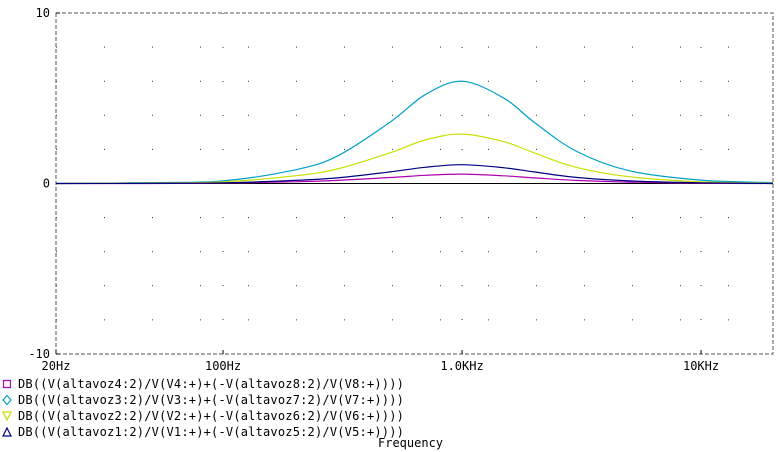 This screenshot has width=778, height=452. Describe the element at coordinates (56, 366) in the screenshot. I see `x-tick-label: 20Hz` at that location.